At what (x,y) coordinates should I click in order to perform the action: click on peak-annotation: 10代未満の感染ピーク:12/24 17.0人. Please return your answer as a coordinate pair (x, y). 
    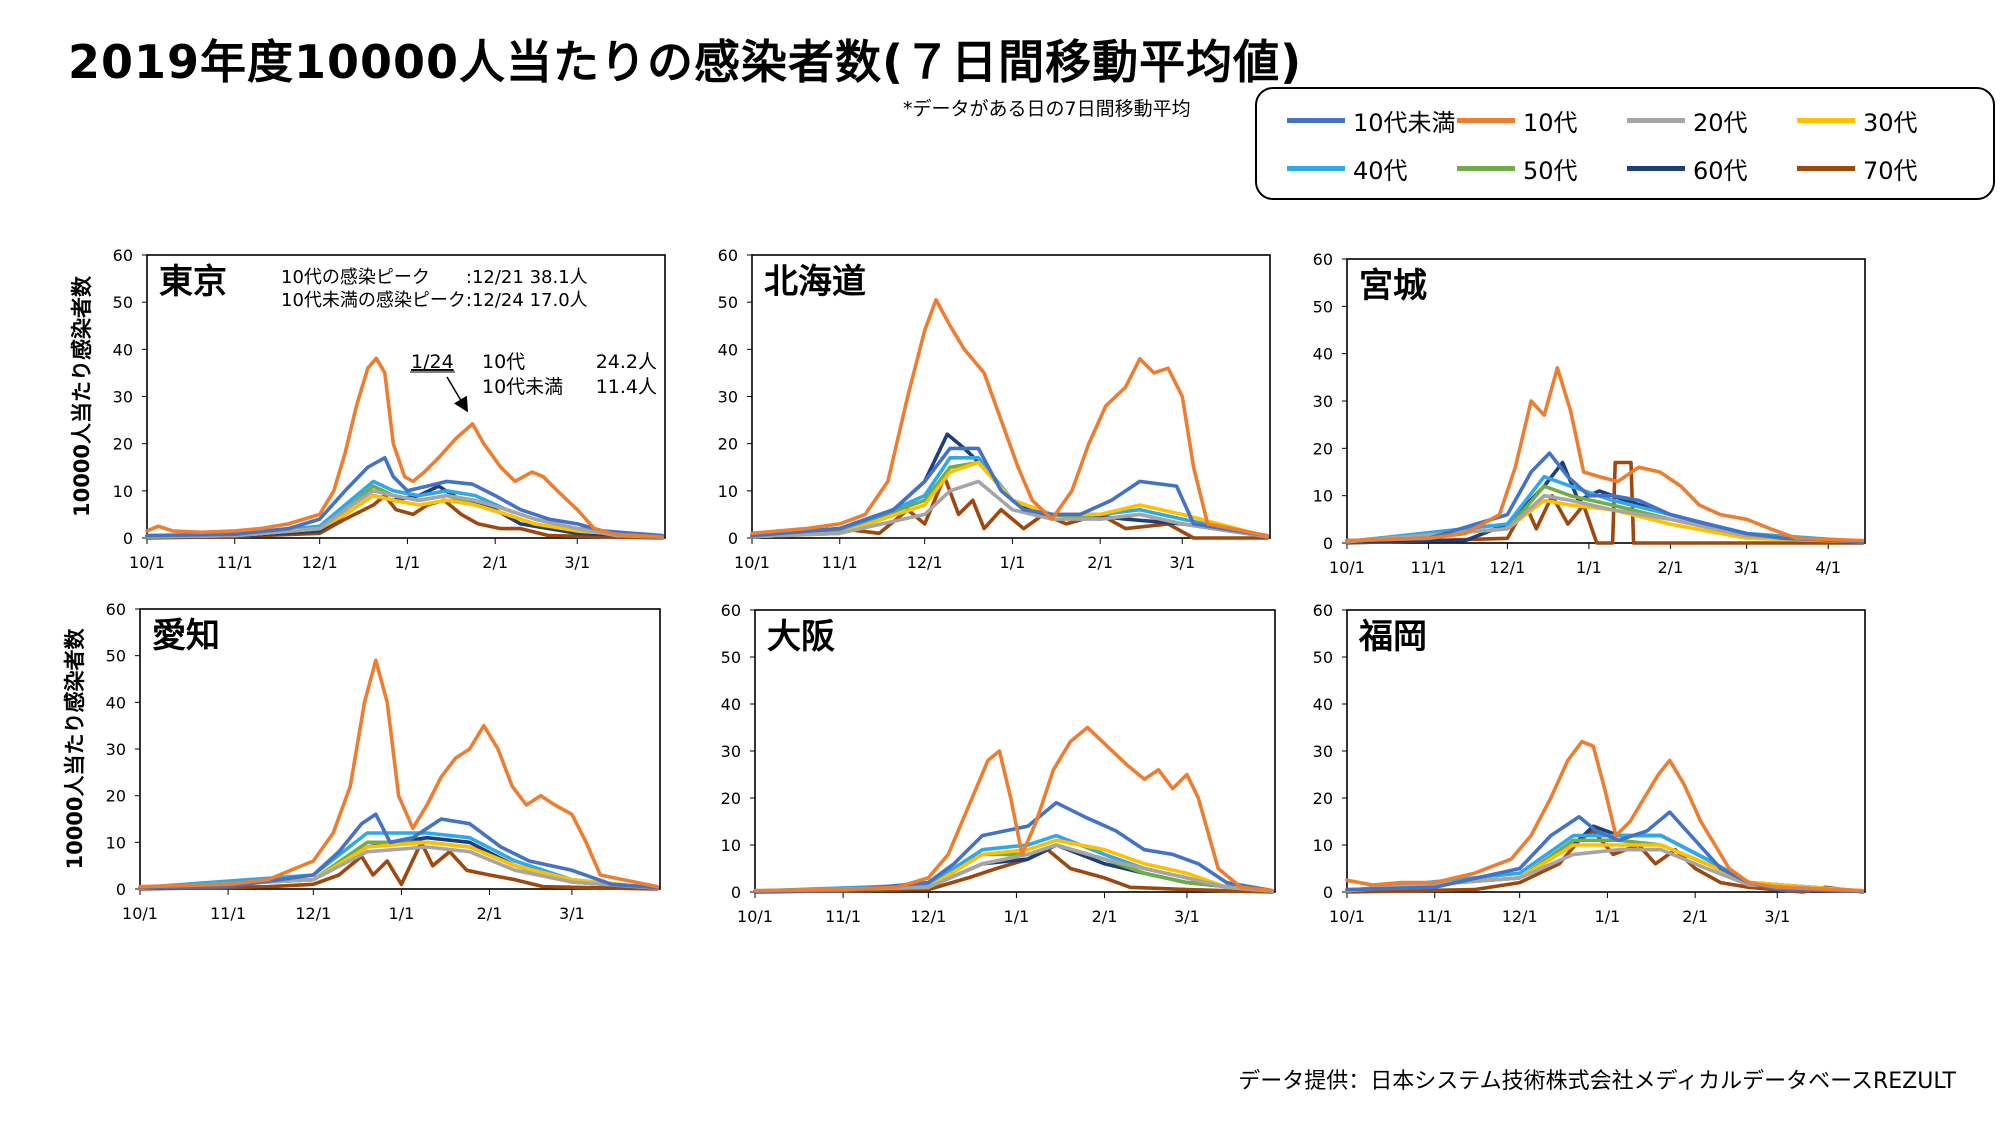
    Looking at the image, I should click on (434, 300).